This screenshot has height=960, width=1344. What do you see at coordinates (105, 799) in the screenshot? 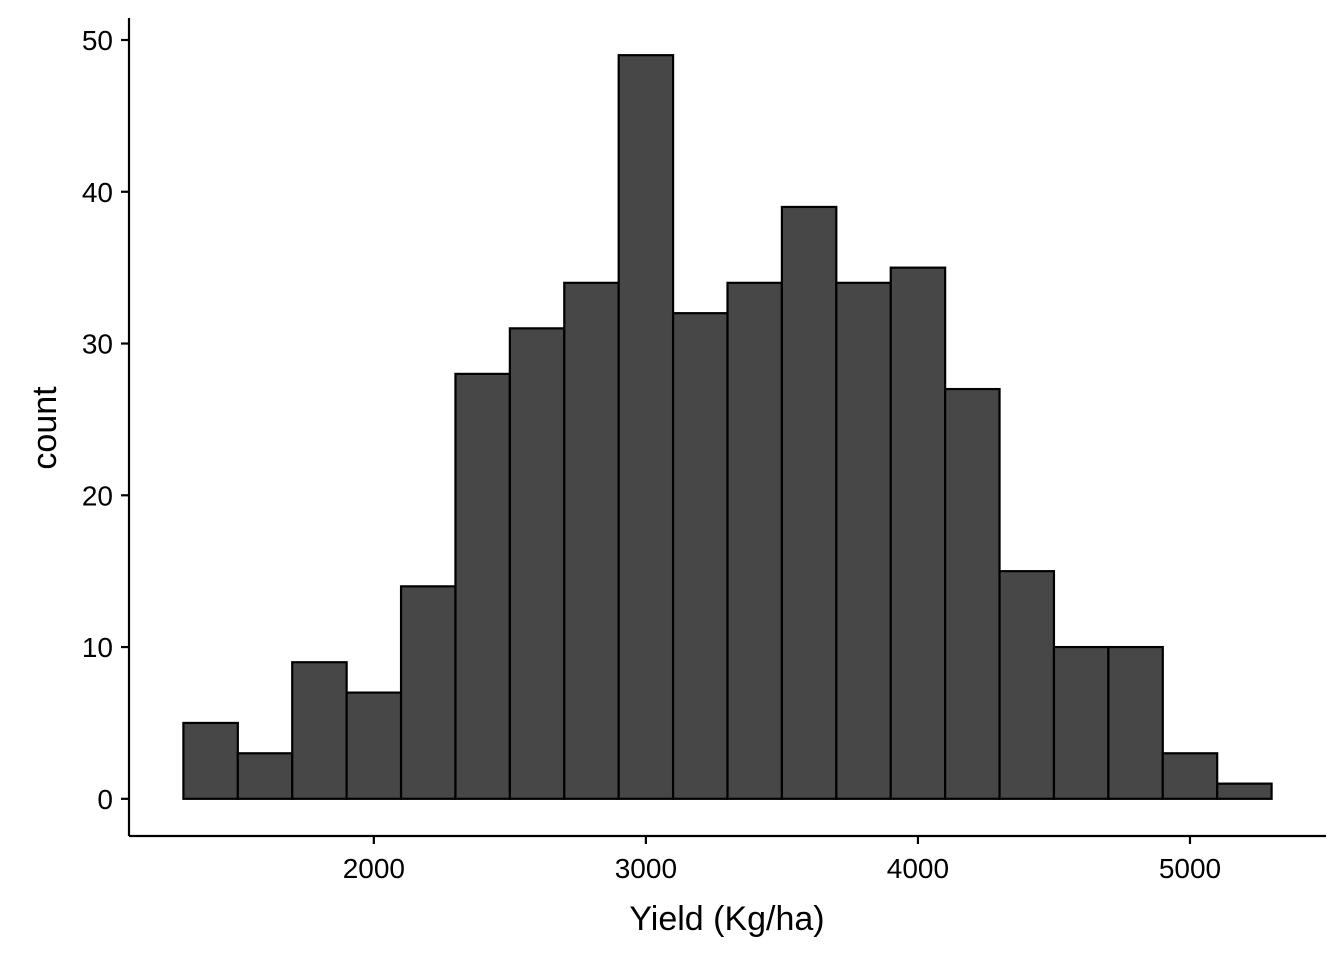
I see `y-tick-label: 0` at bounding box center [105, 799].